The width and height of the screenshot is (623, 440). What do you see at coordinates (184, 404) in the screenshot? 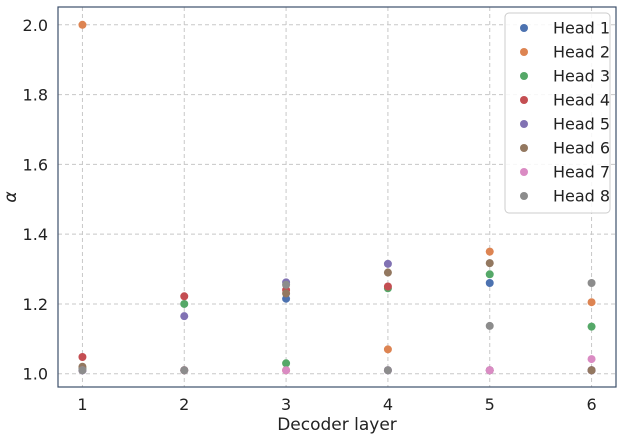
I see `x-tick-label: 2` at bounding box center [184, 404].